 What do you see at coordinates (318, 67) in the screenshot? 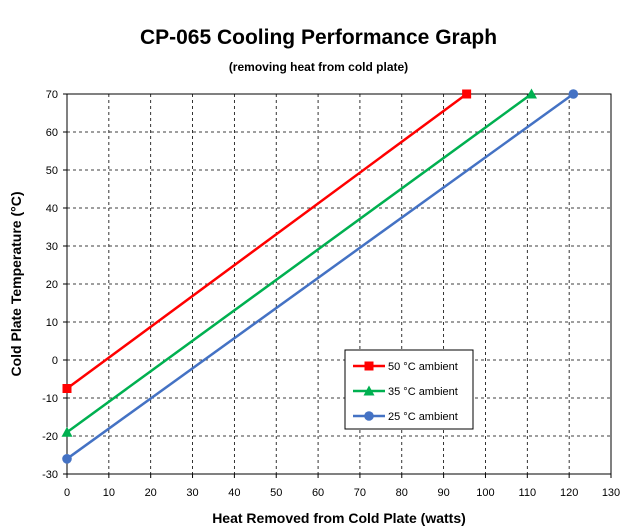
I see `chart-subtitle: (removing heat from cold plate)` at bounding box center [318, 67].